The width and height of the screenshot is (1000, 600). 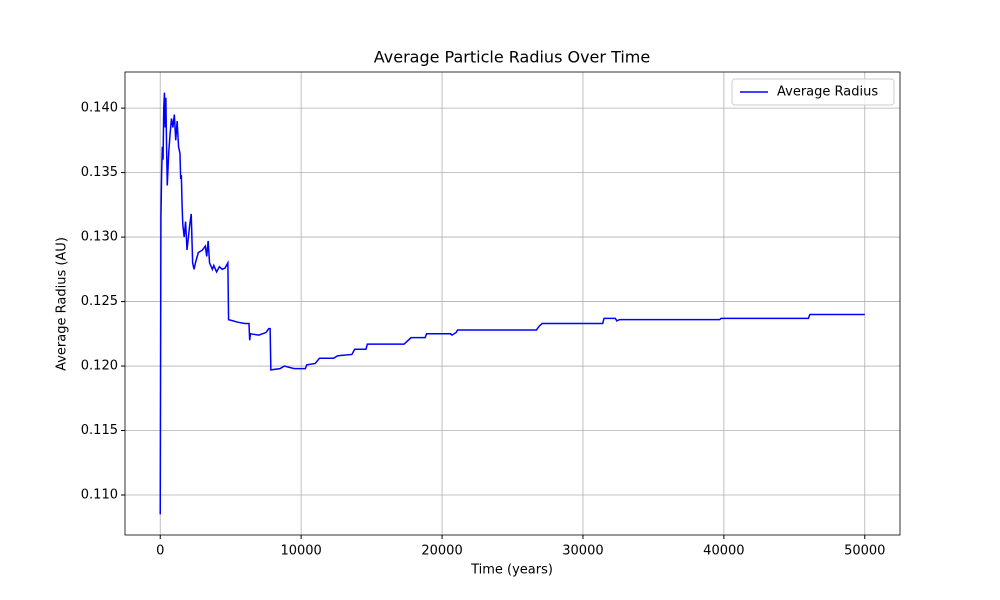 What do you see at coordinates (441, 551) in the screenshot?
I see `x-tick-label: 20000` at bounding box center [441, 551].